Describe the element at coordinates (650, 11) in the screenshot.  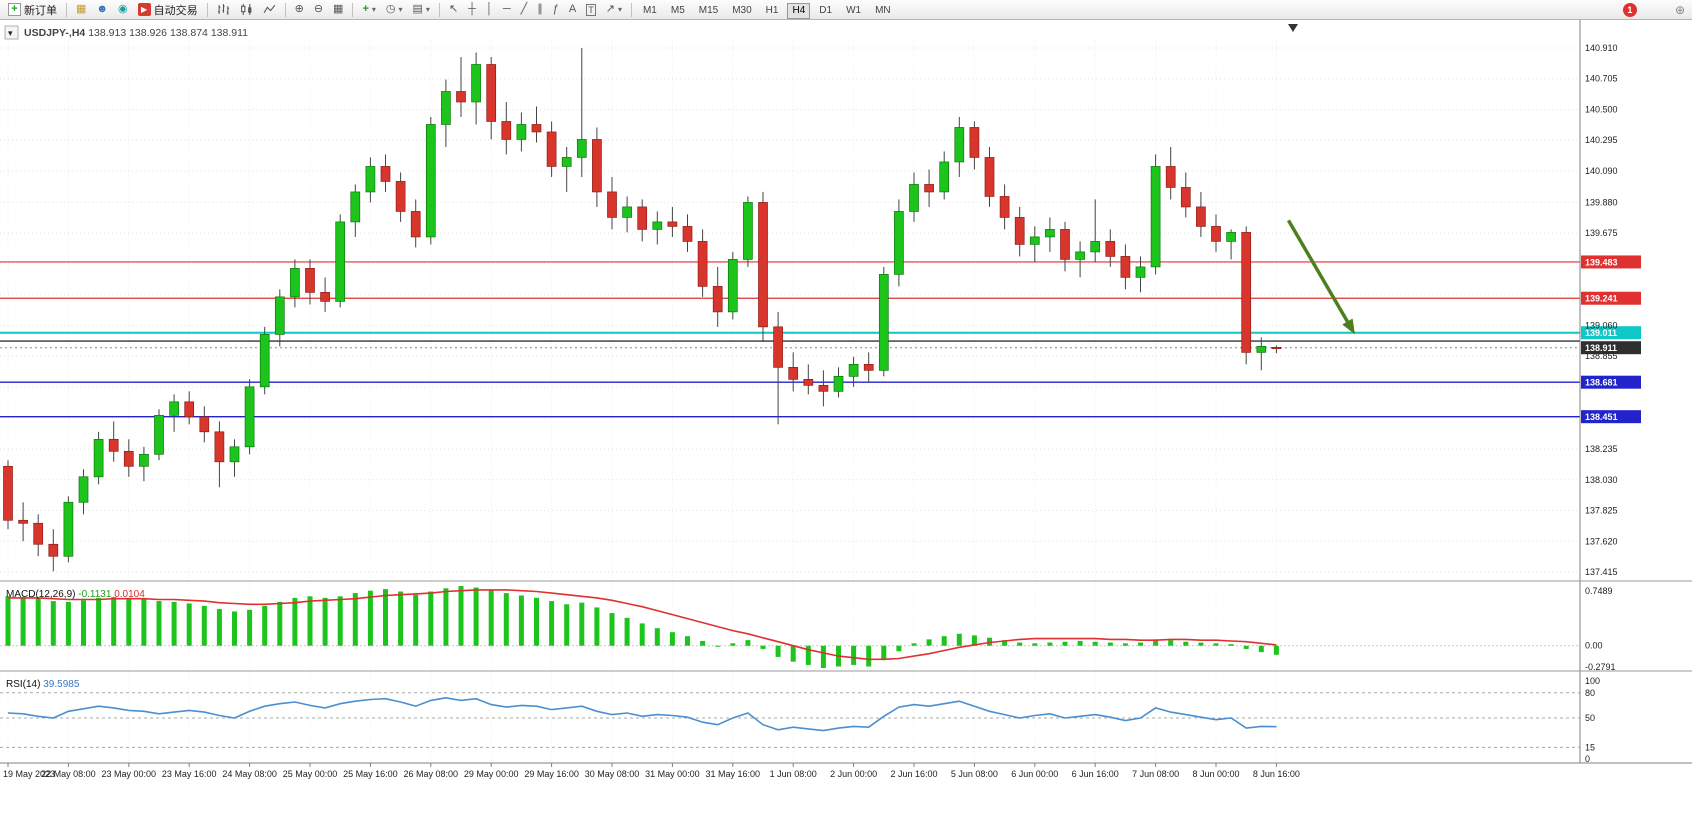
I see `timeframe-button-m1: M1` at that location.